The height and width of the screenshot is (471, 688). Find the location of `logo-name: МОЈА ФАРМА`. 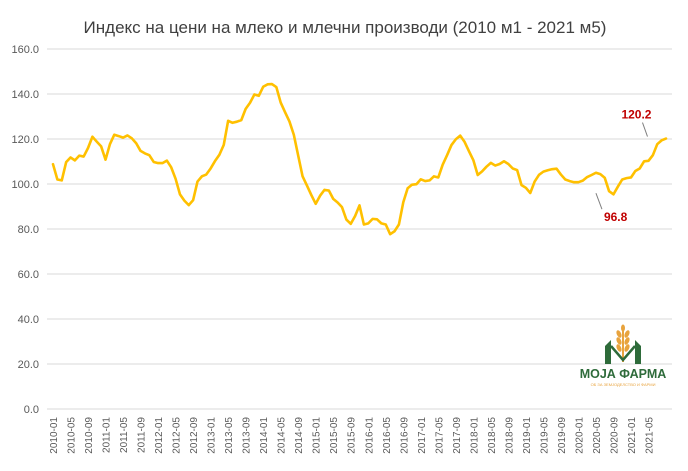

logo-name: МОЈА ФАРМА is located at coordinates (623, 374).